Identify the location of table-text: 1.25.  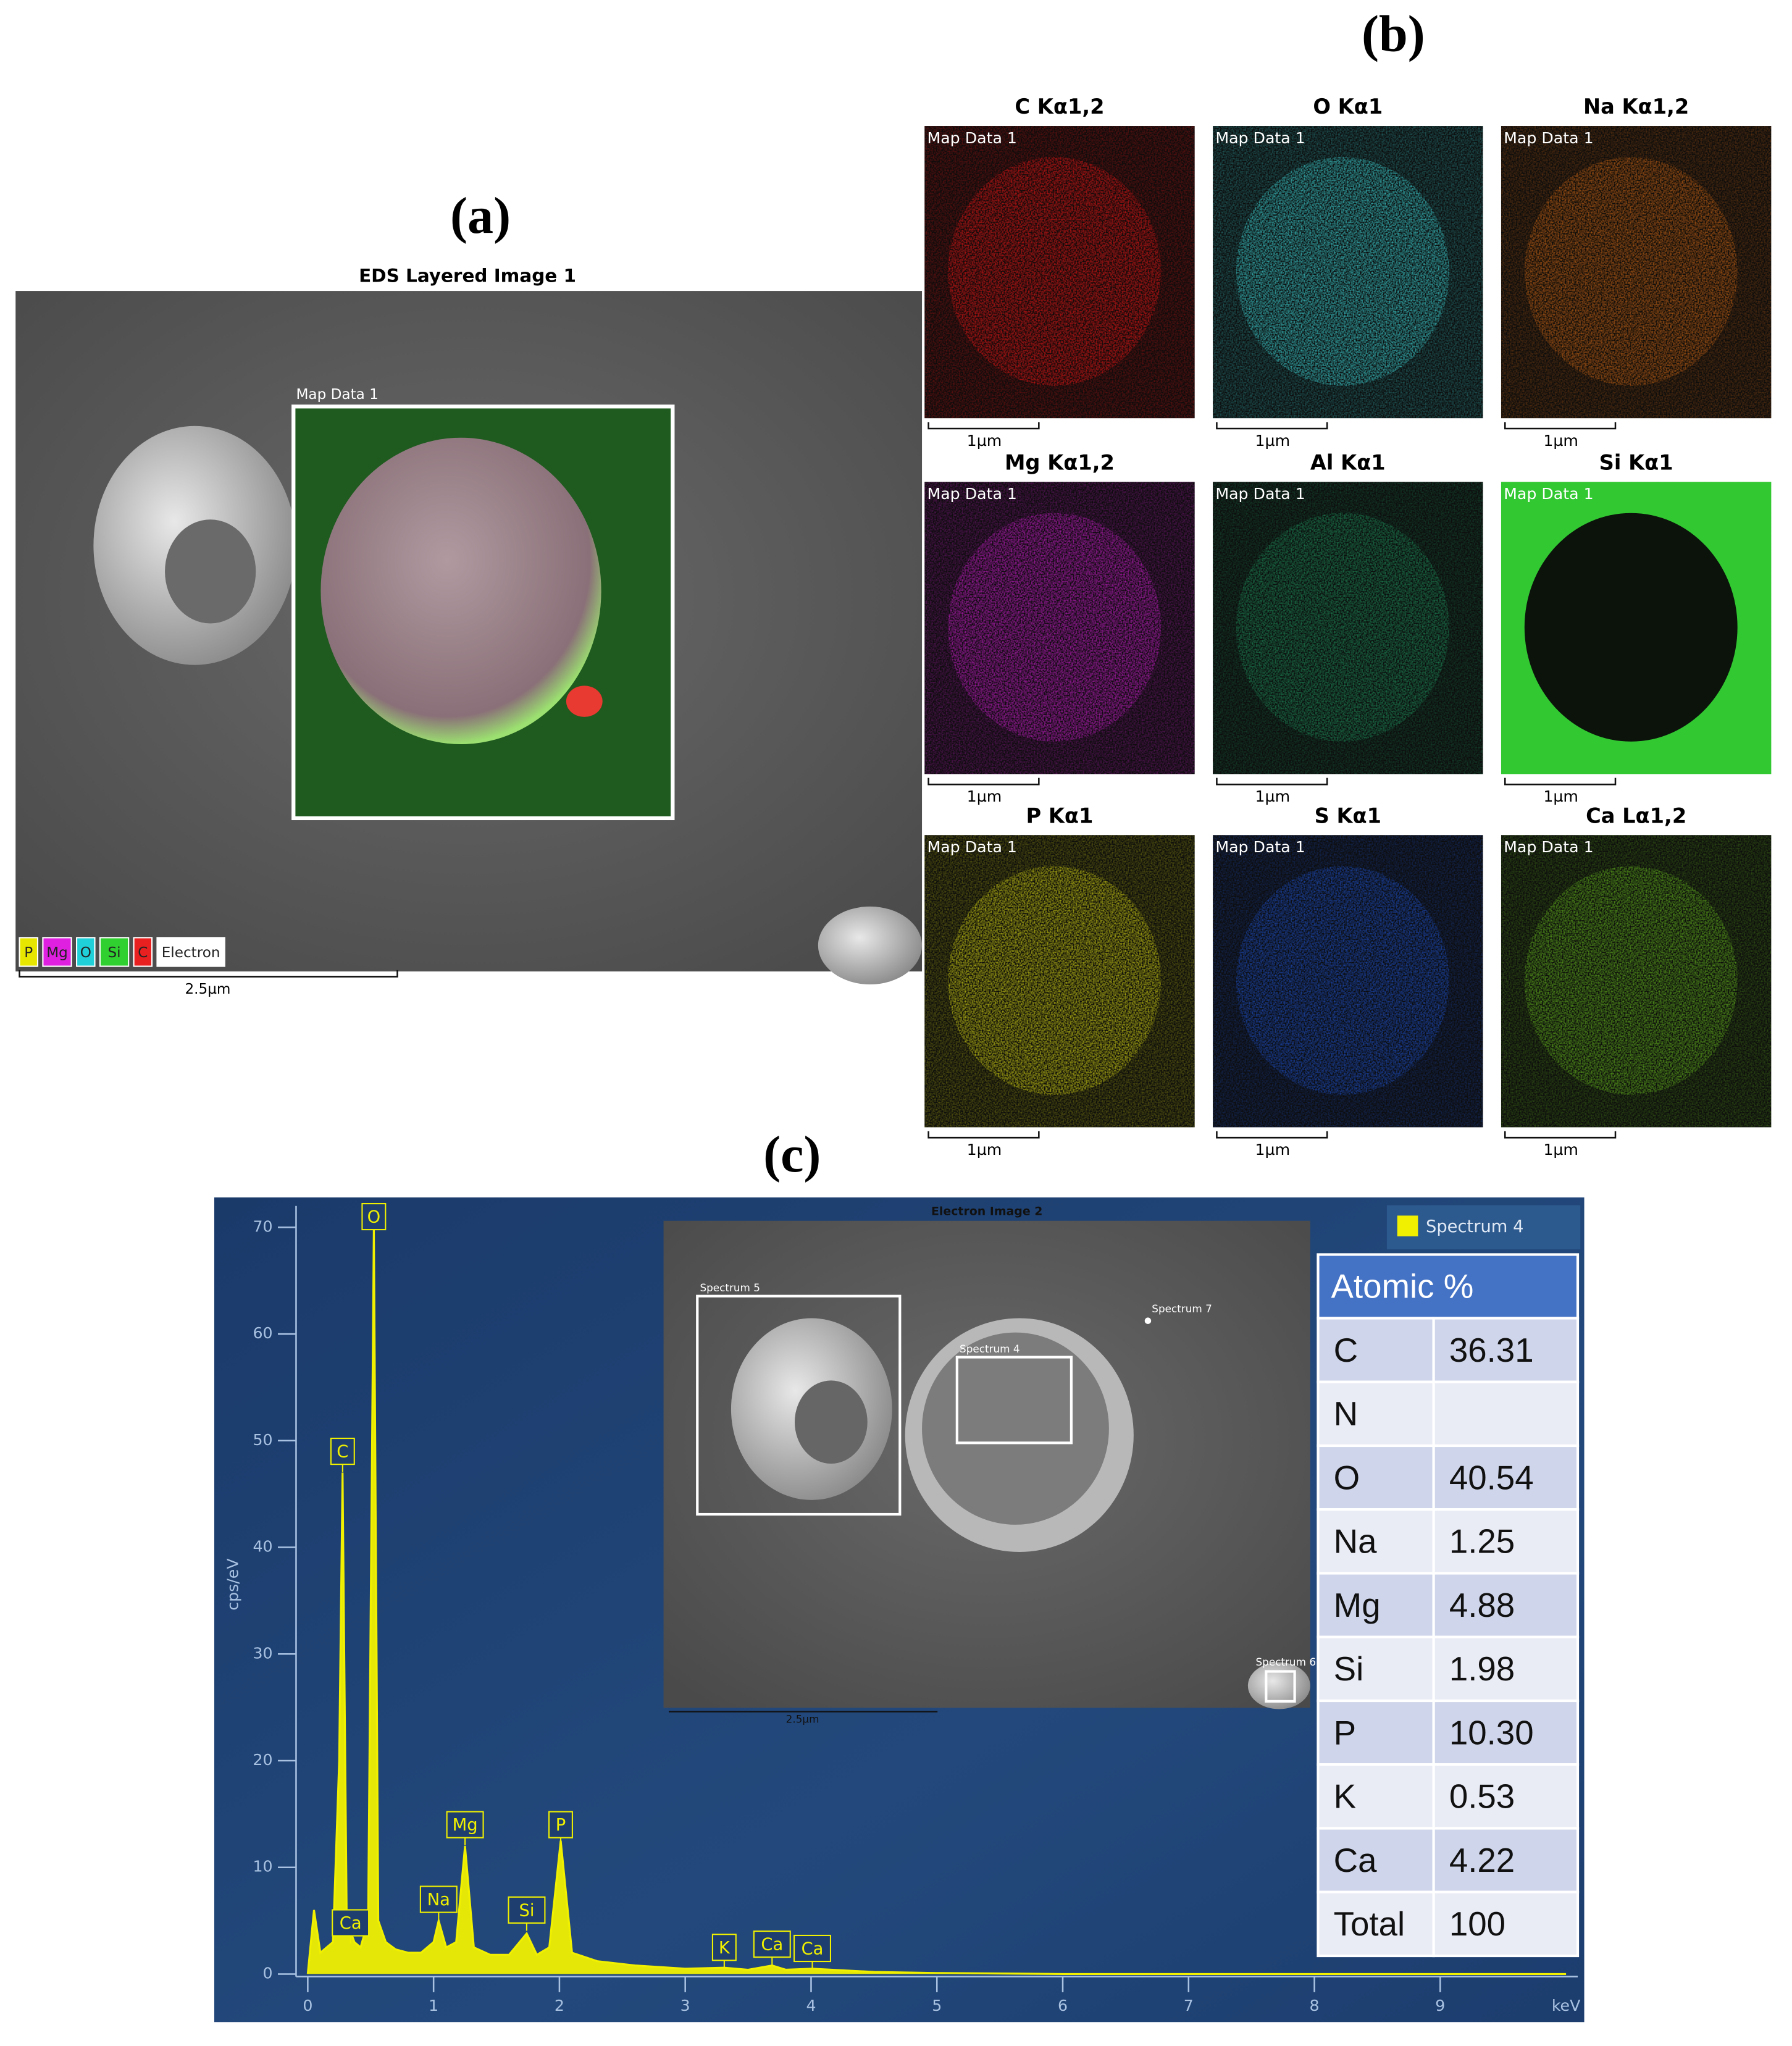
(1482, 1542).